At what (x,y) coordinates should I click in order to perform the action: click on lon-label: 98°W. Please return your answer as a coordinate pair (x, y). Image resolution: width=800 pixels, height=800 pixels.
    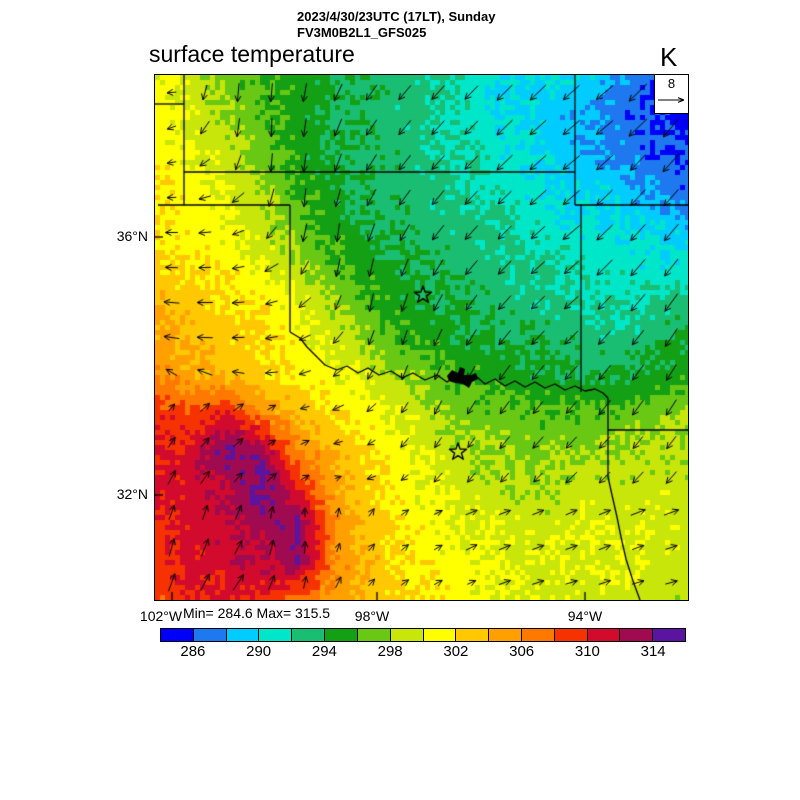
    Looking at the image, I should click on (372, 616).